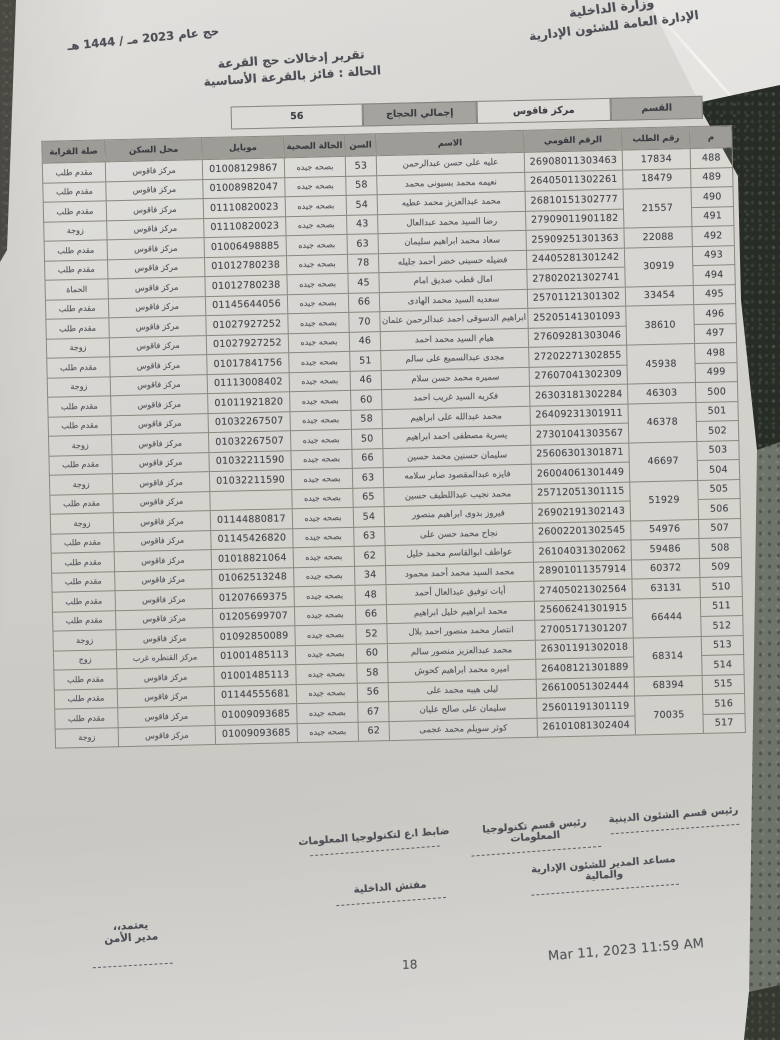 The width and height of the screenshot is (780, 1040). What do you see at coordinates (673, 819) in the screenshot?
I see `signature-block-religious-affairs: رئيس قسم الشئون الدينية` at bounding box center [673, 819].